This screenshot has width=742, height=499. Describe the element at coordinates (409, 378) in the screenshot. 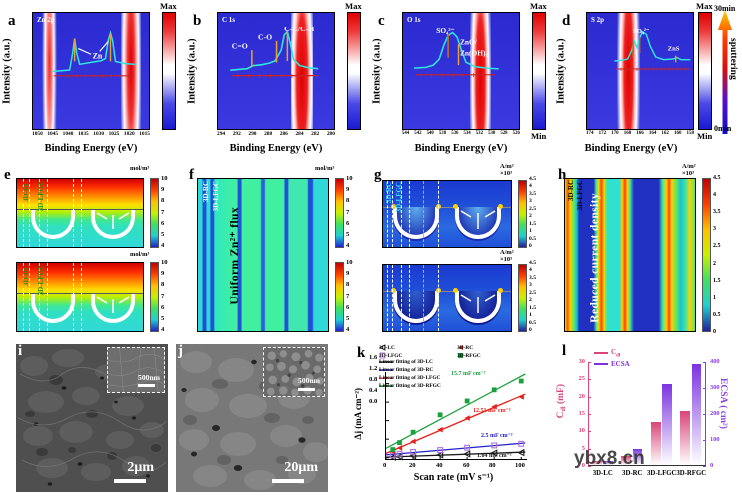

I see `legend-item-fit-3dlfgc: Linear fitting of 3D-LFGC` at that location.